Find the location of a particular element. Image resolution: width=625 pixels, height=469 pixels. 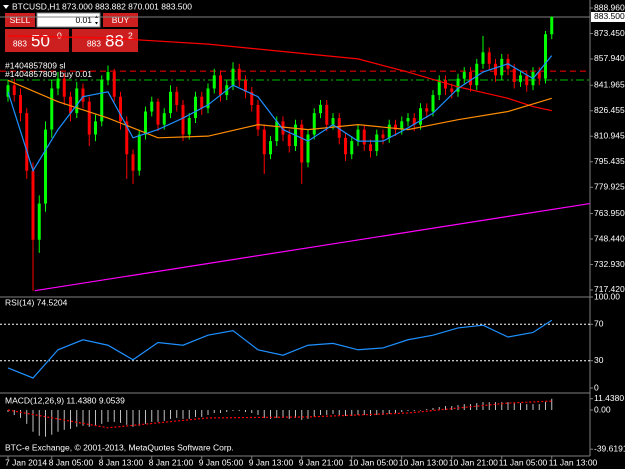

ask-pips: 88 is located at coordinates (114, 40).